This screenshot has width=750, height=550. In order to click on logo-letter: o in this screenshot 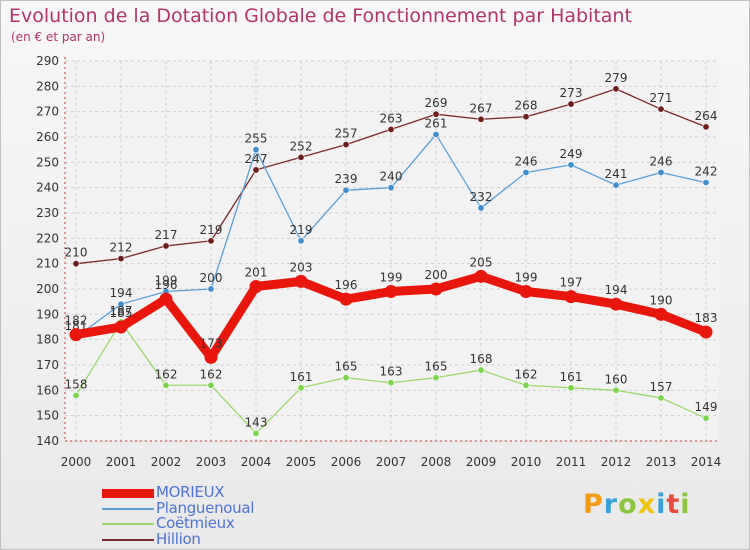, I will do `click(628, 504)`.